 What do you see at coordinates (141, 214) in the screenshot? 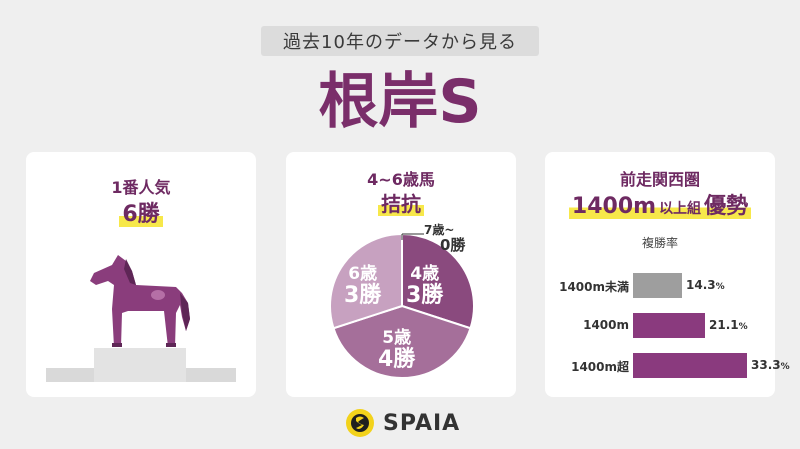
I see `favorite-wins: 6勝` at bounding box center [141, 214].